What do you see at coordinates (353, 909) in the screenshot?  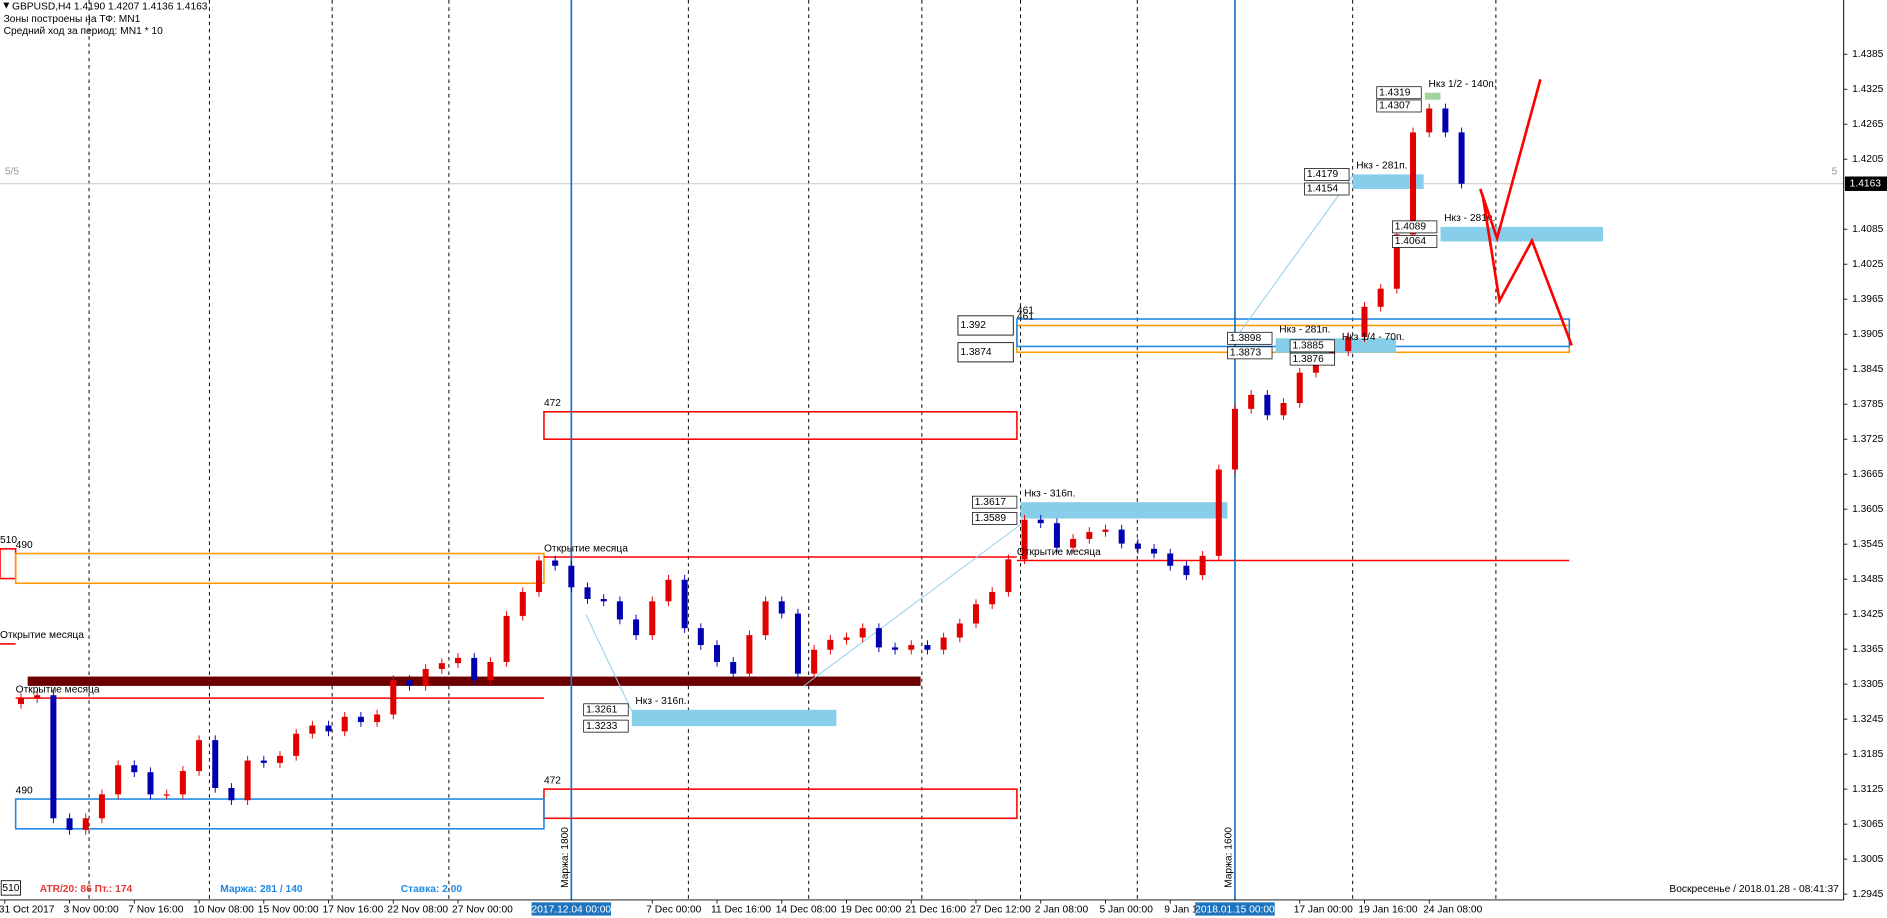 I see `x-tick-label: 17 Nov 16:00` at bounding box center [353, 909].